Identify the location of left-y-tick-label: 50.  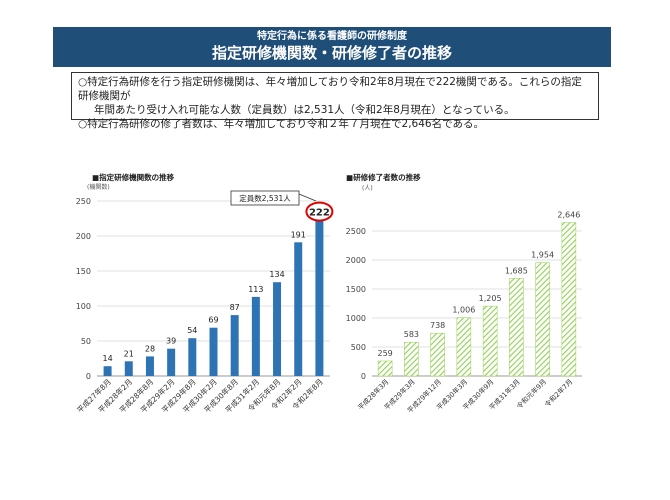
(86, 341).